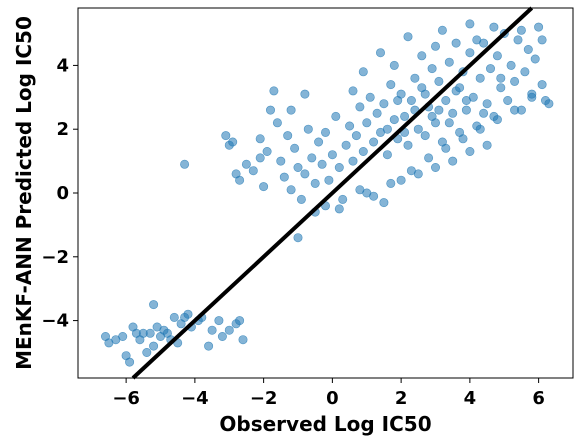 This screenshot has width=583, height=444. I want to click on x-tick-label: 0, so click(332, 398).